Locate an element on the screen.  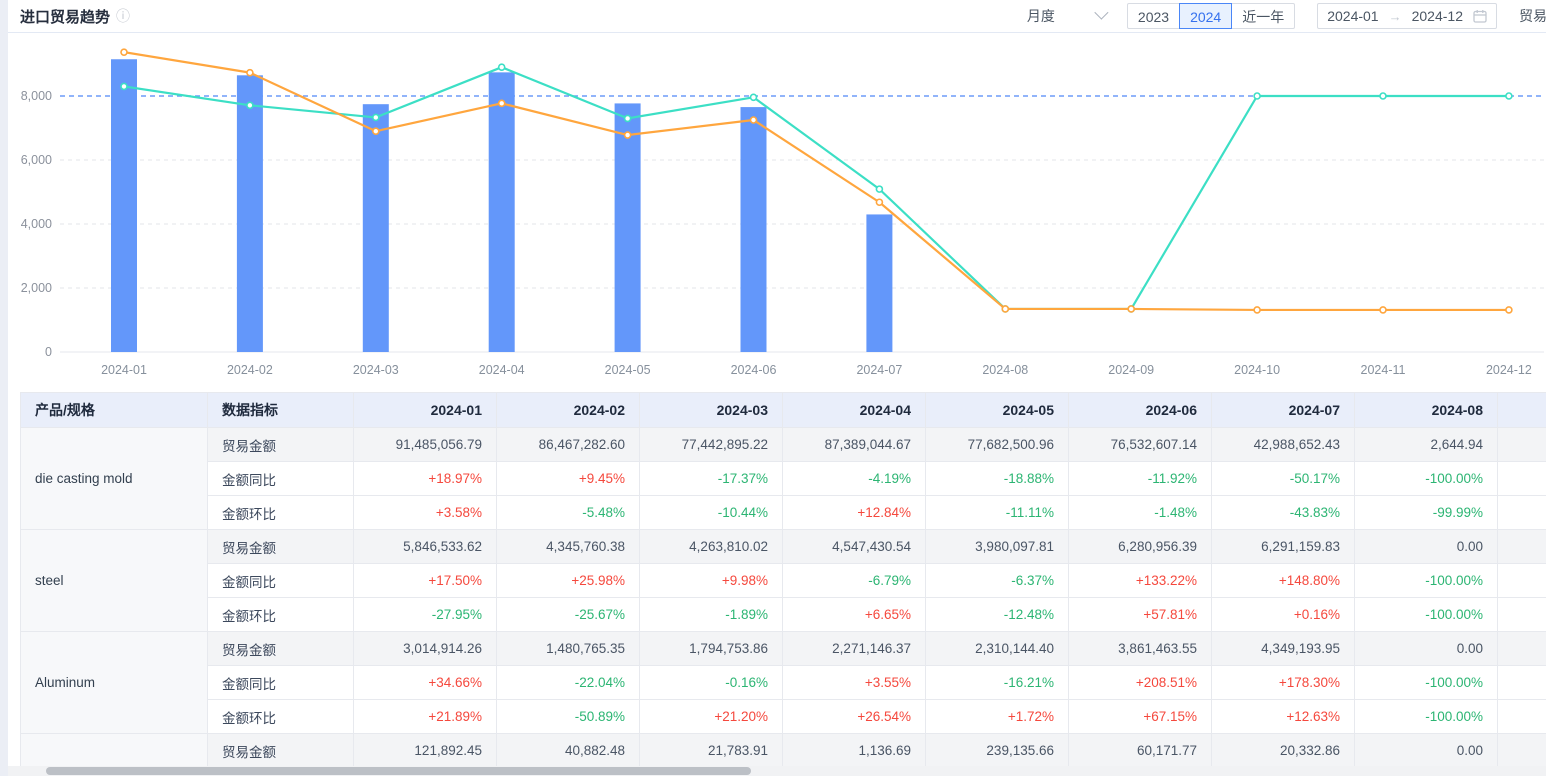
value-cell: -16.21% is located at coordinates (997, 682).